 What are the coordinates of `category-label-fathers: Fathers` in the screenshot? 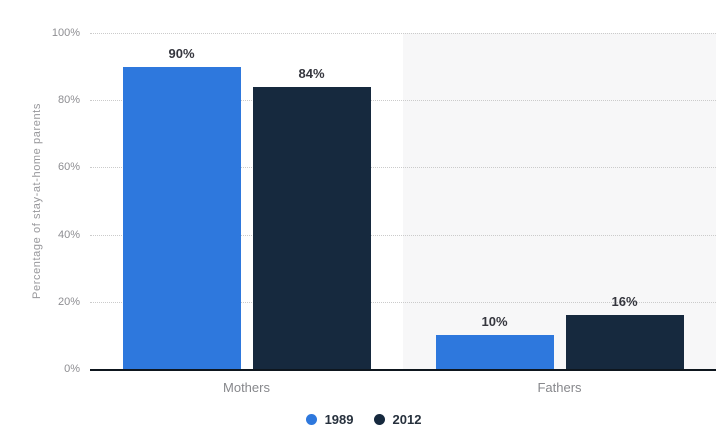 It's located at (559, 387).